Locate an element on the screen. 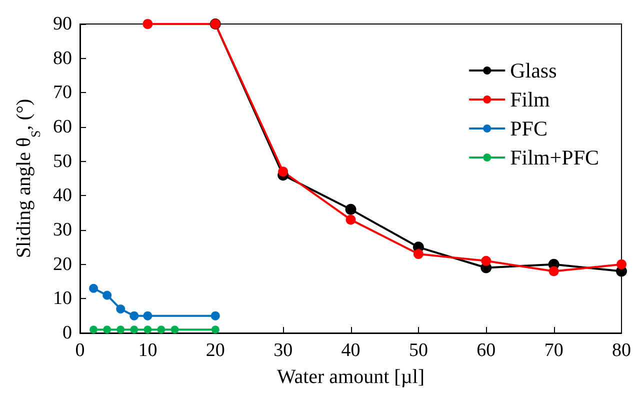 Image resolution: width=634 pixels, height=401 pixels. y-tick-label: 50 is located at coordinates (62, 161).